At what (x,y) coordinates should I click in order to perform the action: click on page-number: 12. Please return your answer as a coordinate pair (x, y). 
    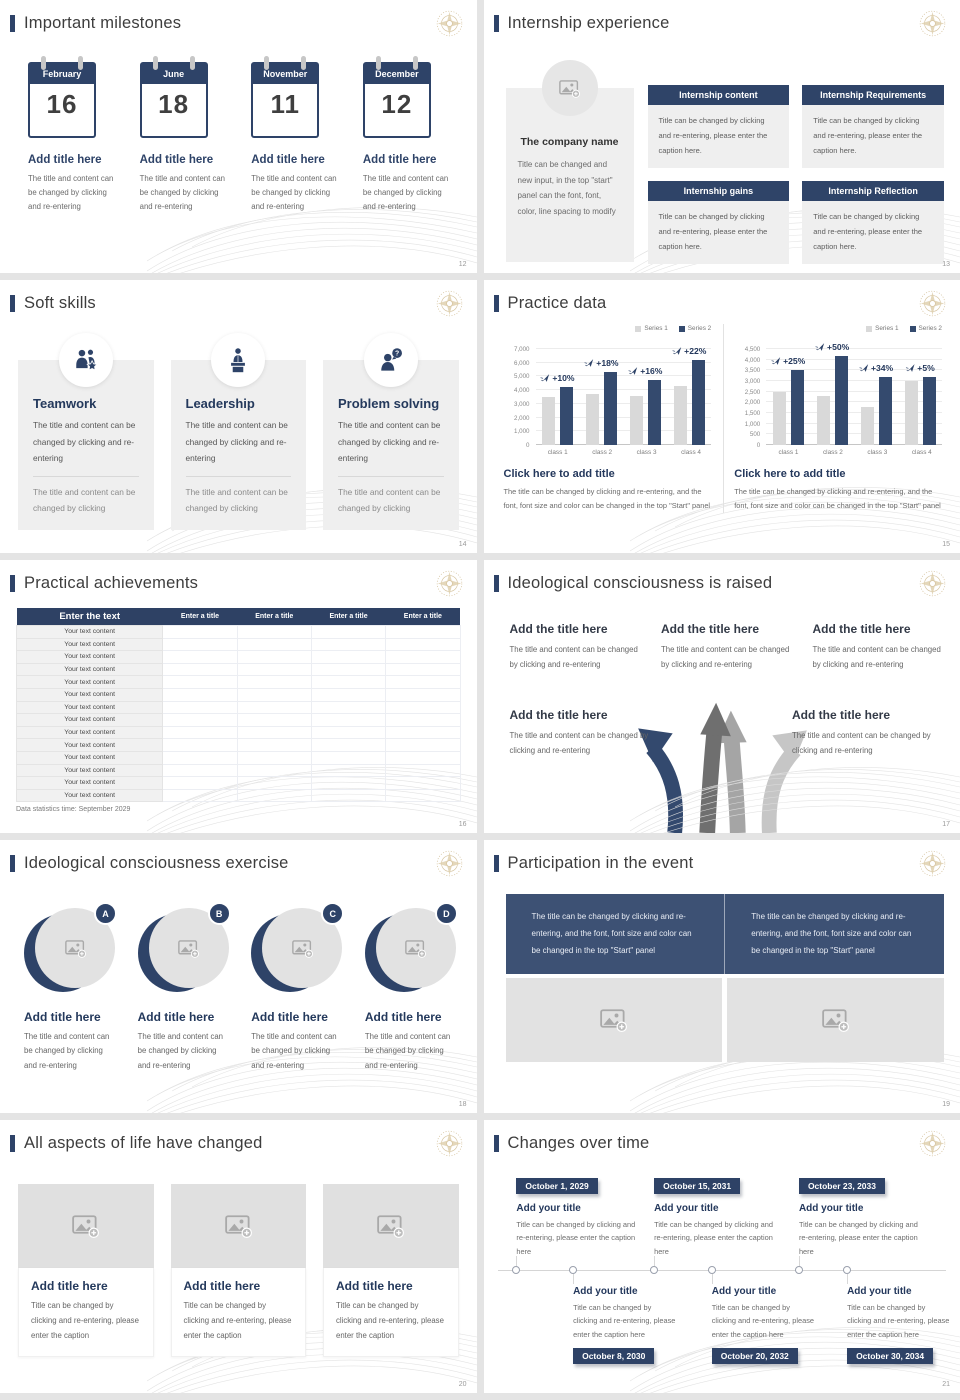
    Looking at the image, I should click on (462, 264).